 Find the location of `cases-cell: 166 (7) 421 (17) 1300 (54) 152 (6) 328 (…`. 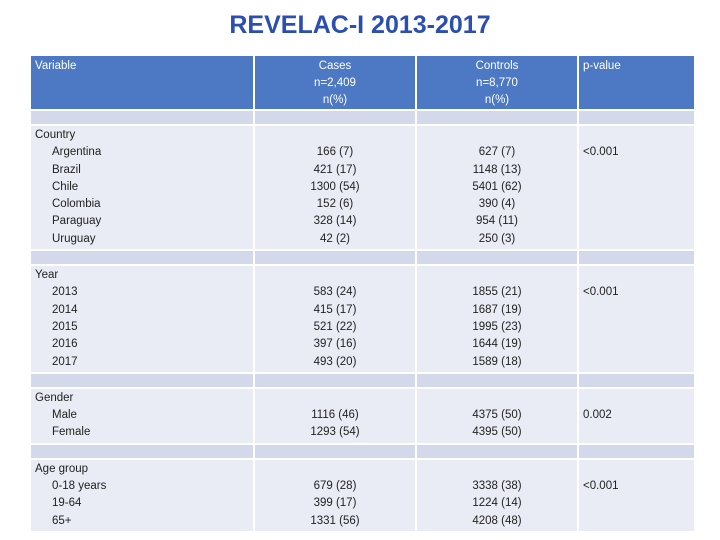

cases-cell: 166 (7) 421 (17) 1300 (54) 152 (6) 328 (… is located at coordinates (335, 188).